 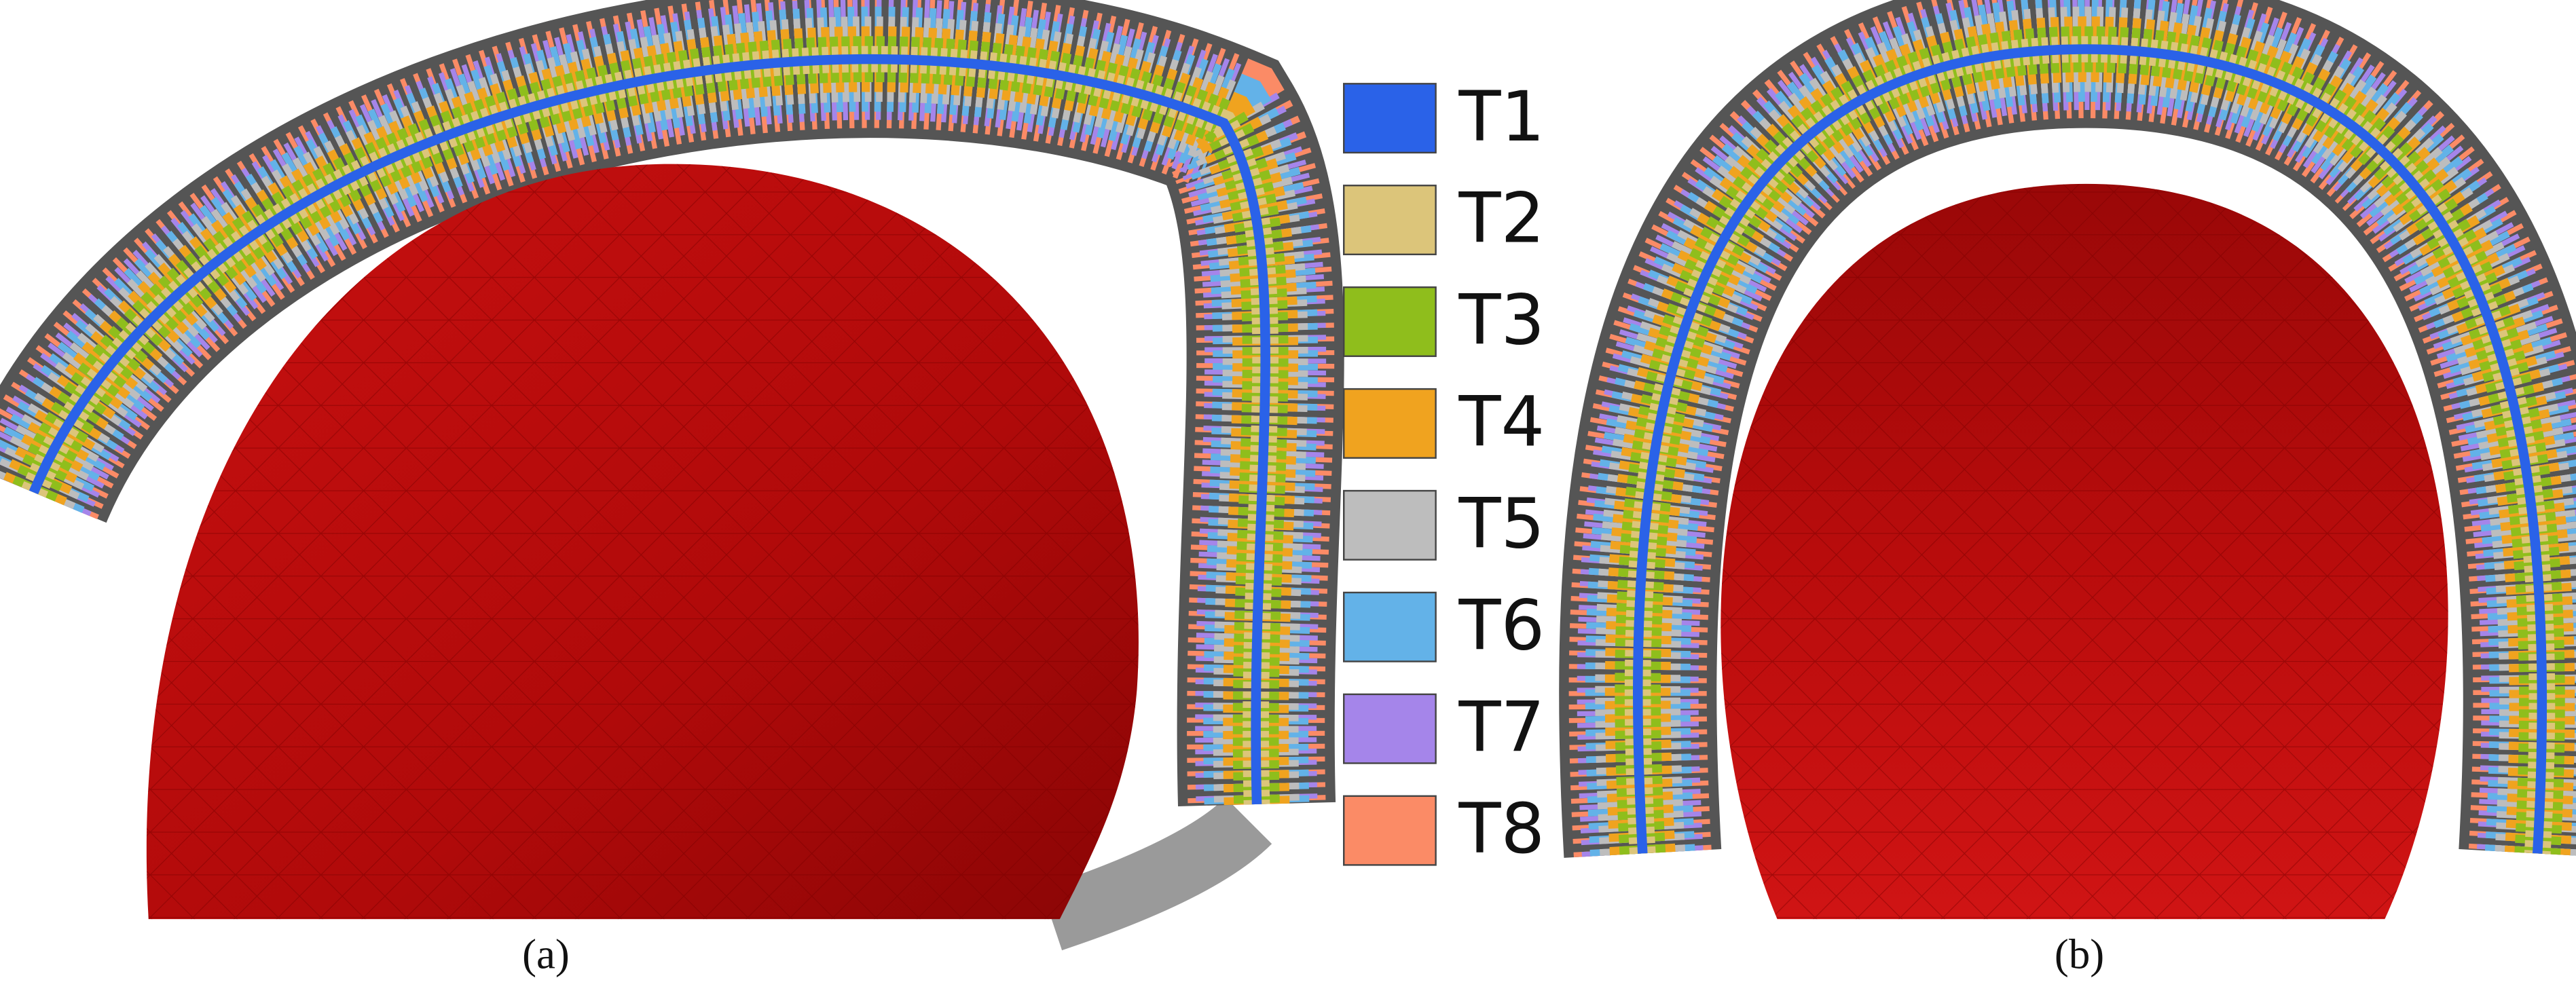 I want to click on legend-label: T2, so click(x=1501, y=219).